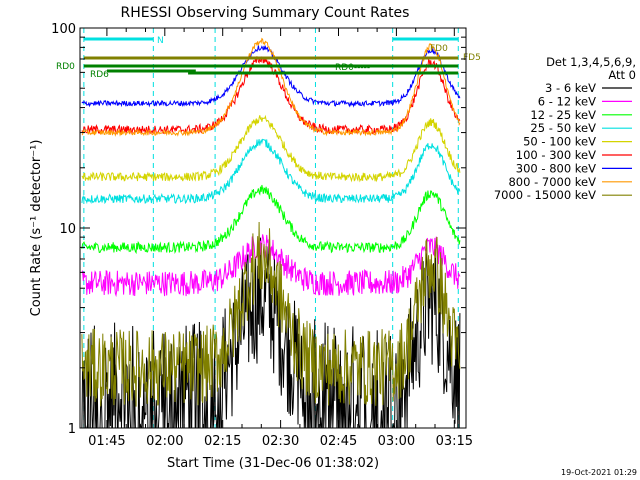 This screenshot has width=640, height=480. Describe the element at coordinates (439, 49) in the screenshot. I see `flag-label: FD0` at that location.